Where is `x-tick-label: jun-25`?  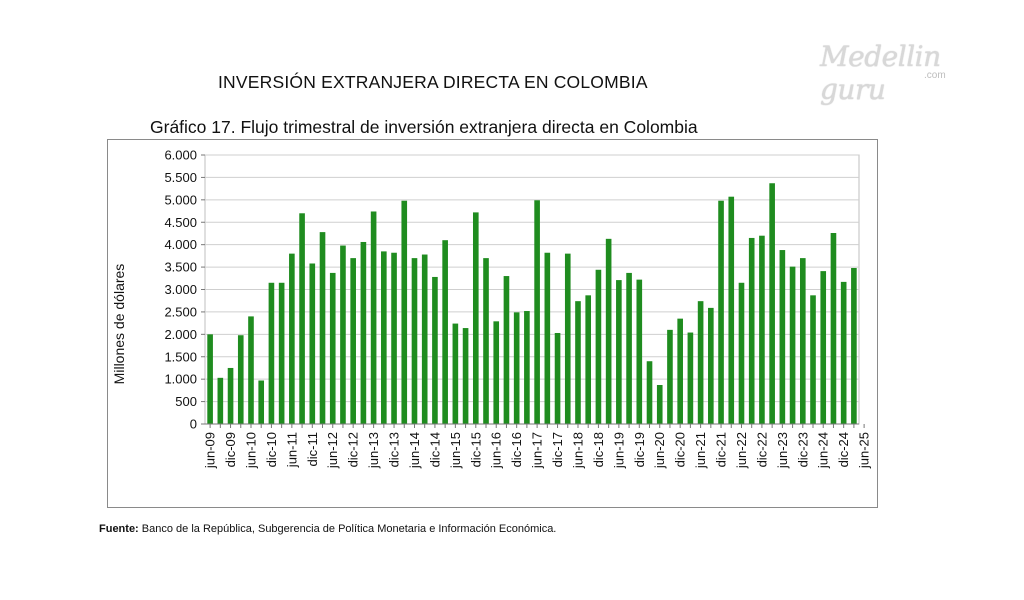 x-tick-label: jun-25 is located at coordinates (864, 450).